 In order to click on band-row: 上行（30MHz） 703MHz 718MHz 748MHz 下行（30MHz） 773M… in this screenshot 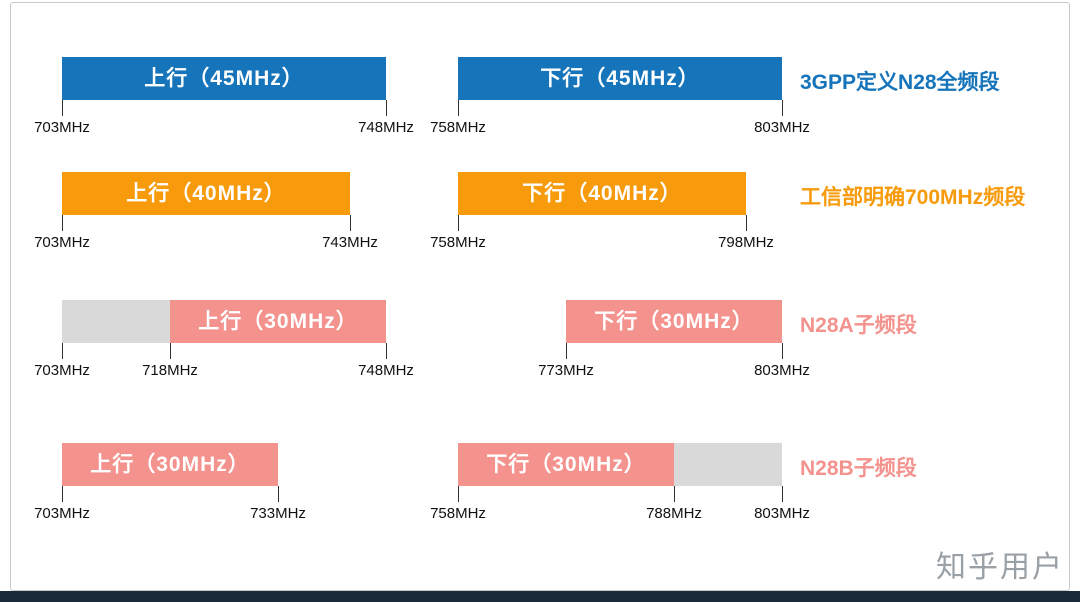, I will do `click(540, 345)`.